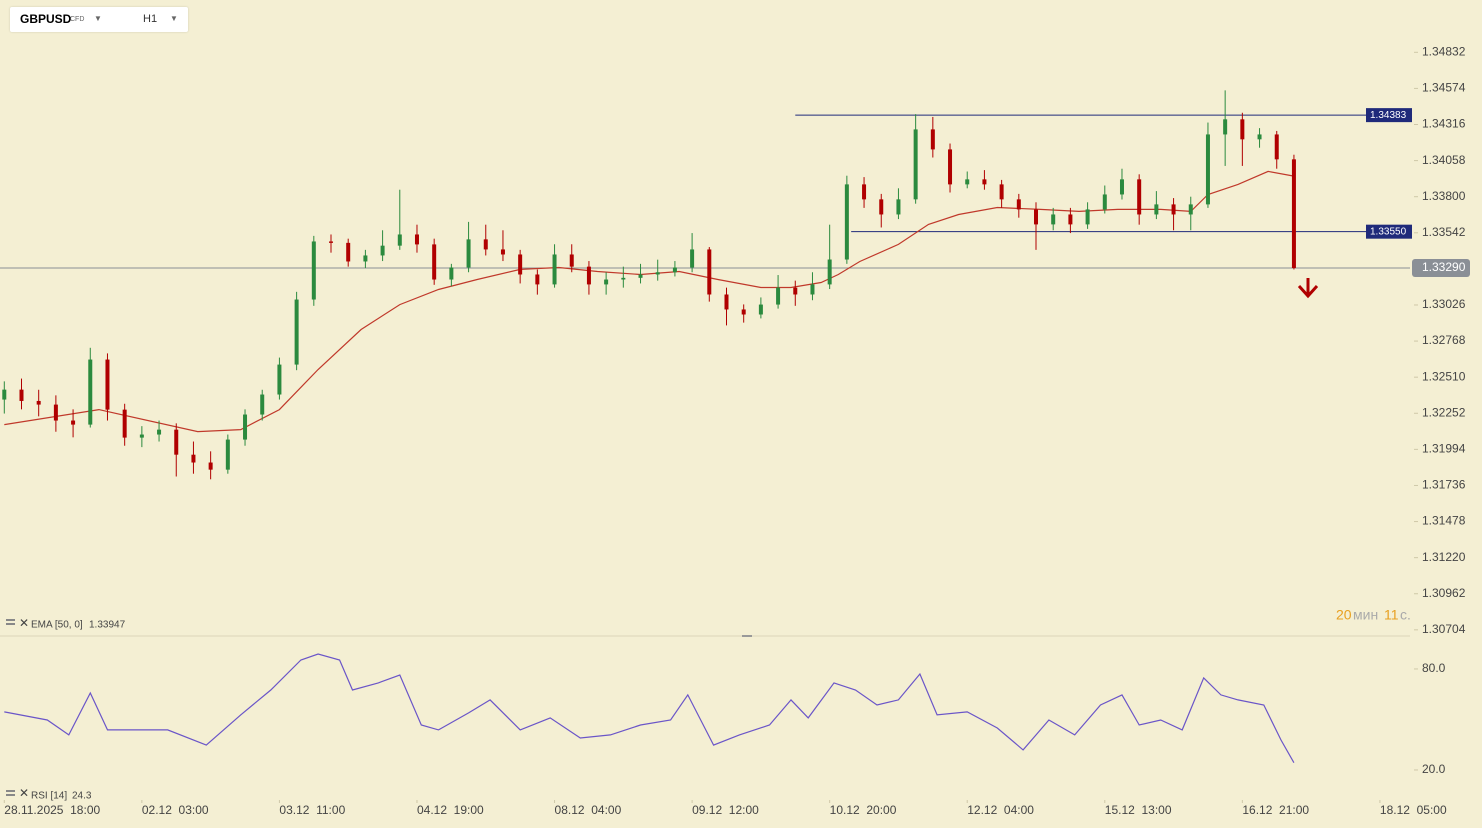 Image resolution: width=1482 pixels, height=828 pixels. I want to click on current-price-label: 1.33290, so click(1444, 267).